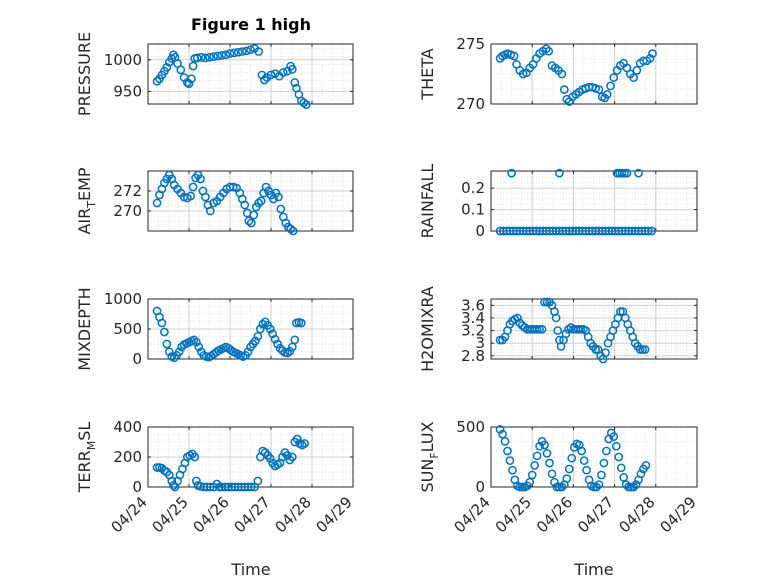 Image resolution: width=778 pixels, height=583 pixels. Describe the element at coordinates (334, 514) in the screenshot. I see `x-tick-label: 04/29` at that location.